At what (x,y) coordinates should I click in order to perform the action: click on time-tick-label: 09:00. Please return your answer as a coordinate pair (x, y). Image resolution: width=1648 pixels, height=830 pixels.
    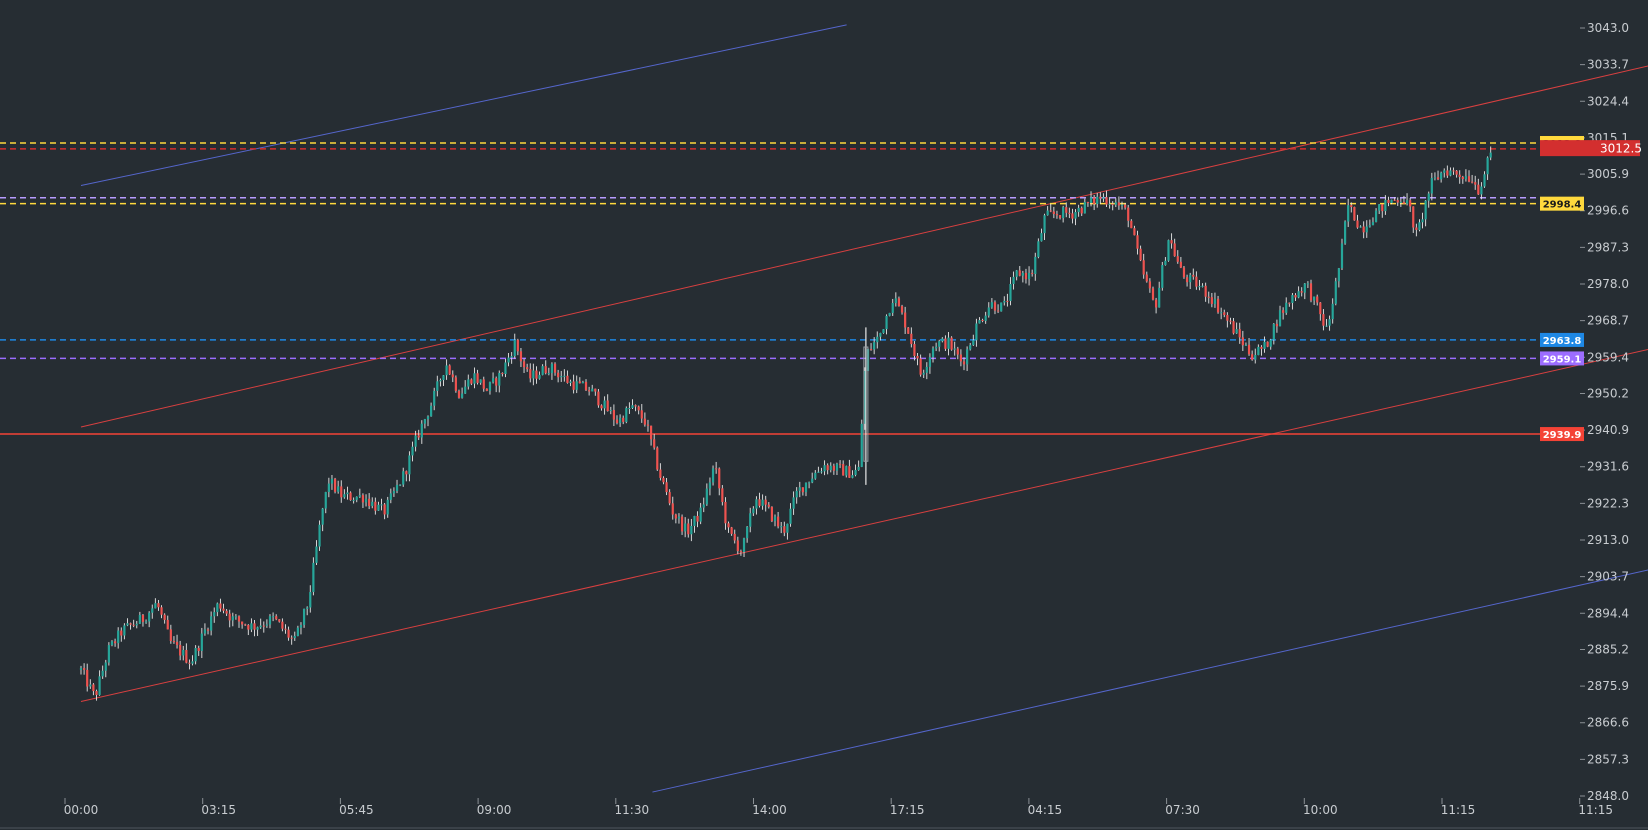
    Looking at the image, I should click on (494, 810).